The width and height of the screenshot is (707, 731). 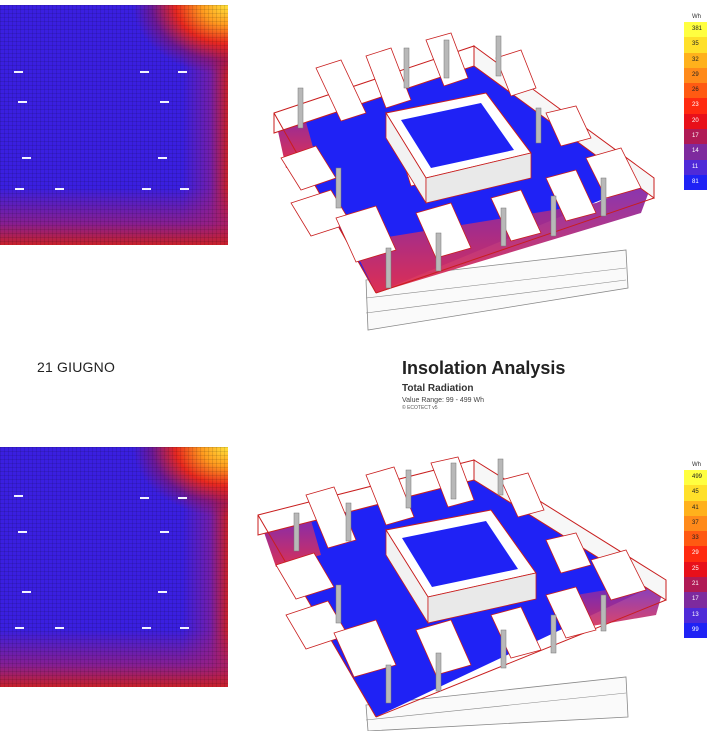 I want to click on legend-swatch: 41, so click(x=695, y=508).